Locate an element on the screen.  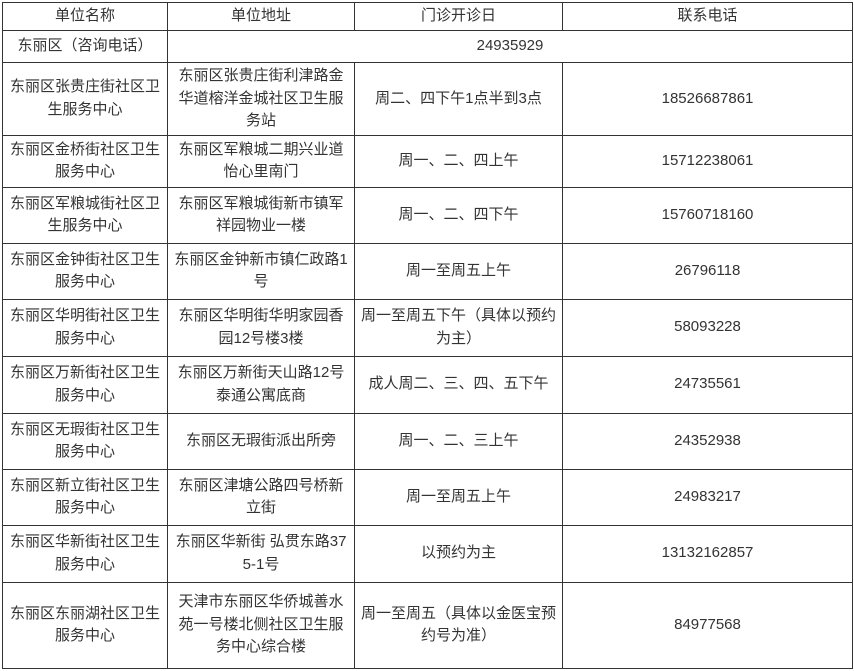
unit-address-cell: 东丽区军粮城二期兴业道怡心里南门 is located at coordinates (261, 161).